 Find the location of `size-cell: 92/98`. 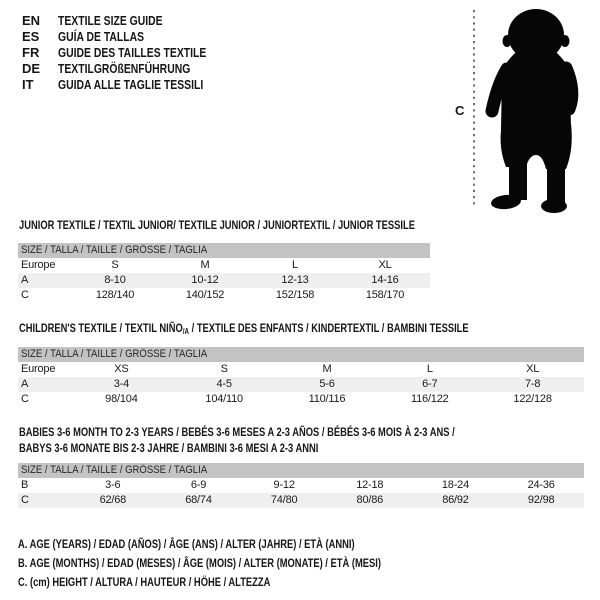

size-cell: 92/98 is located at coordinates (541, 500).